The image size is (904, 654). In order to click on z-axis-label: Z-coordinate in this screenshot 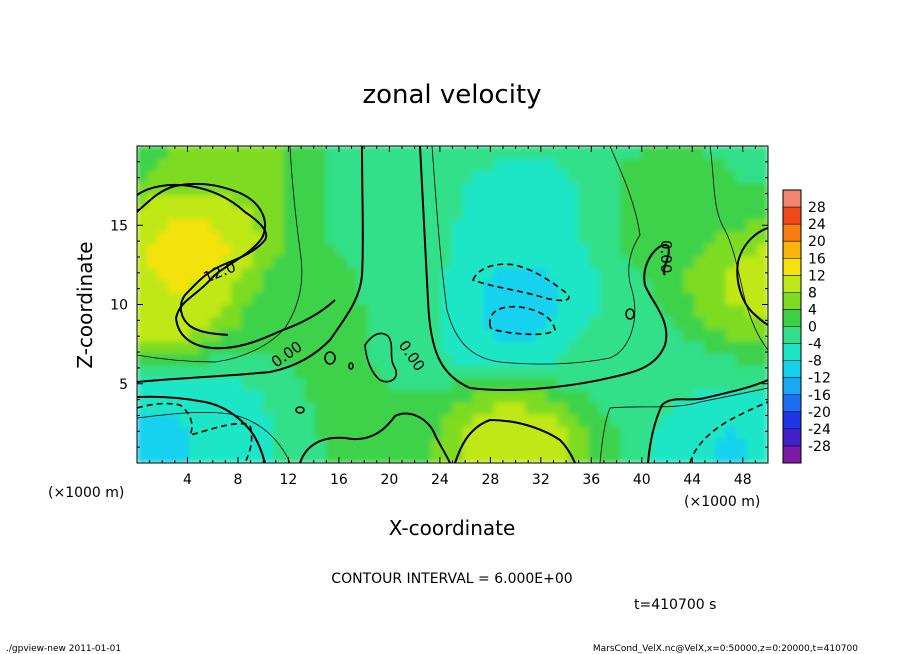, I will do `click(85, 304)`.